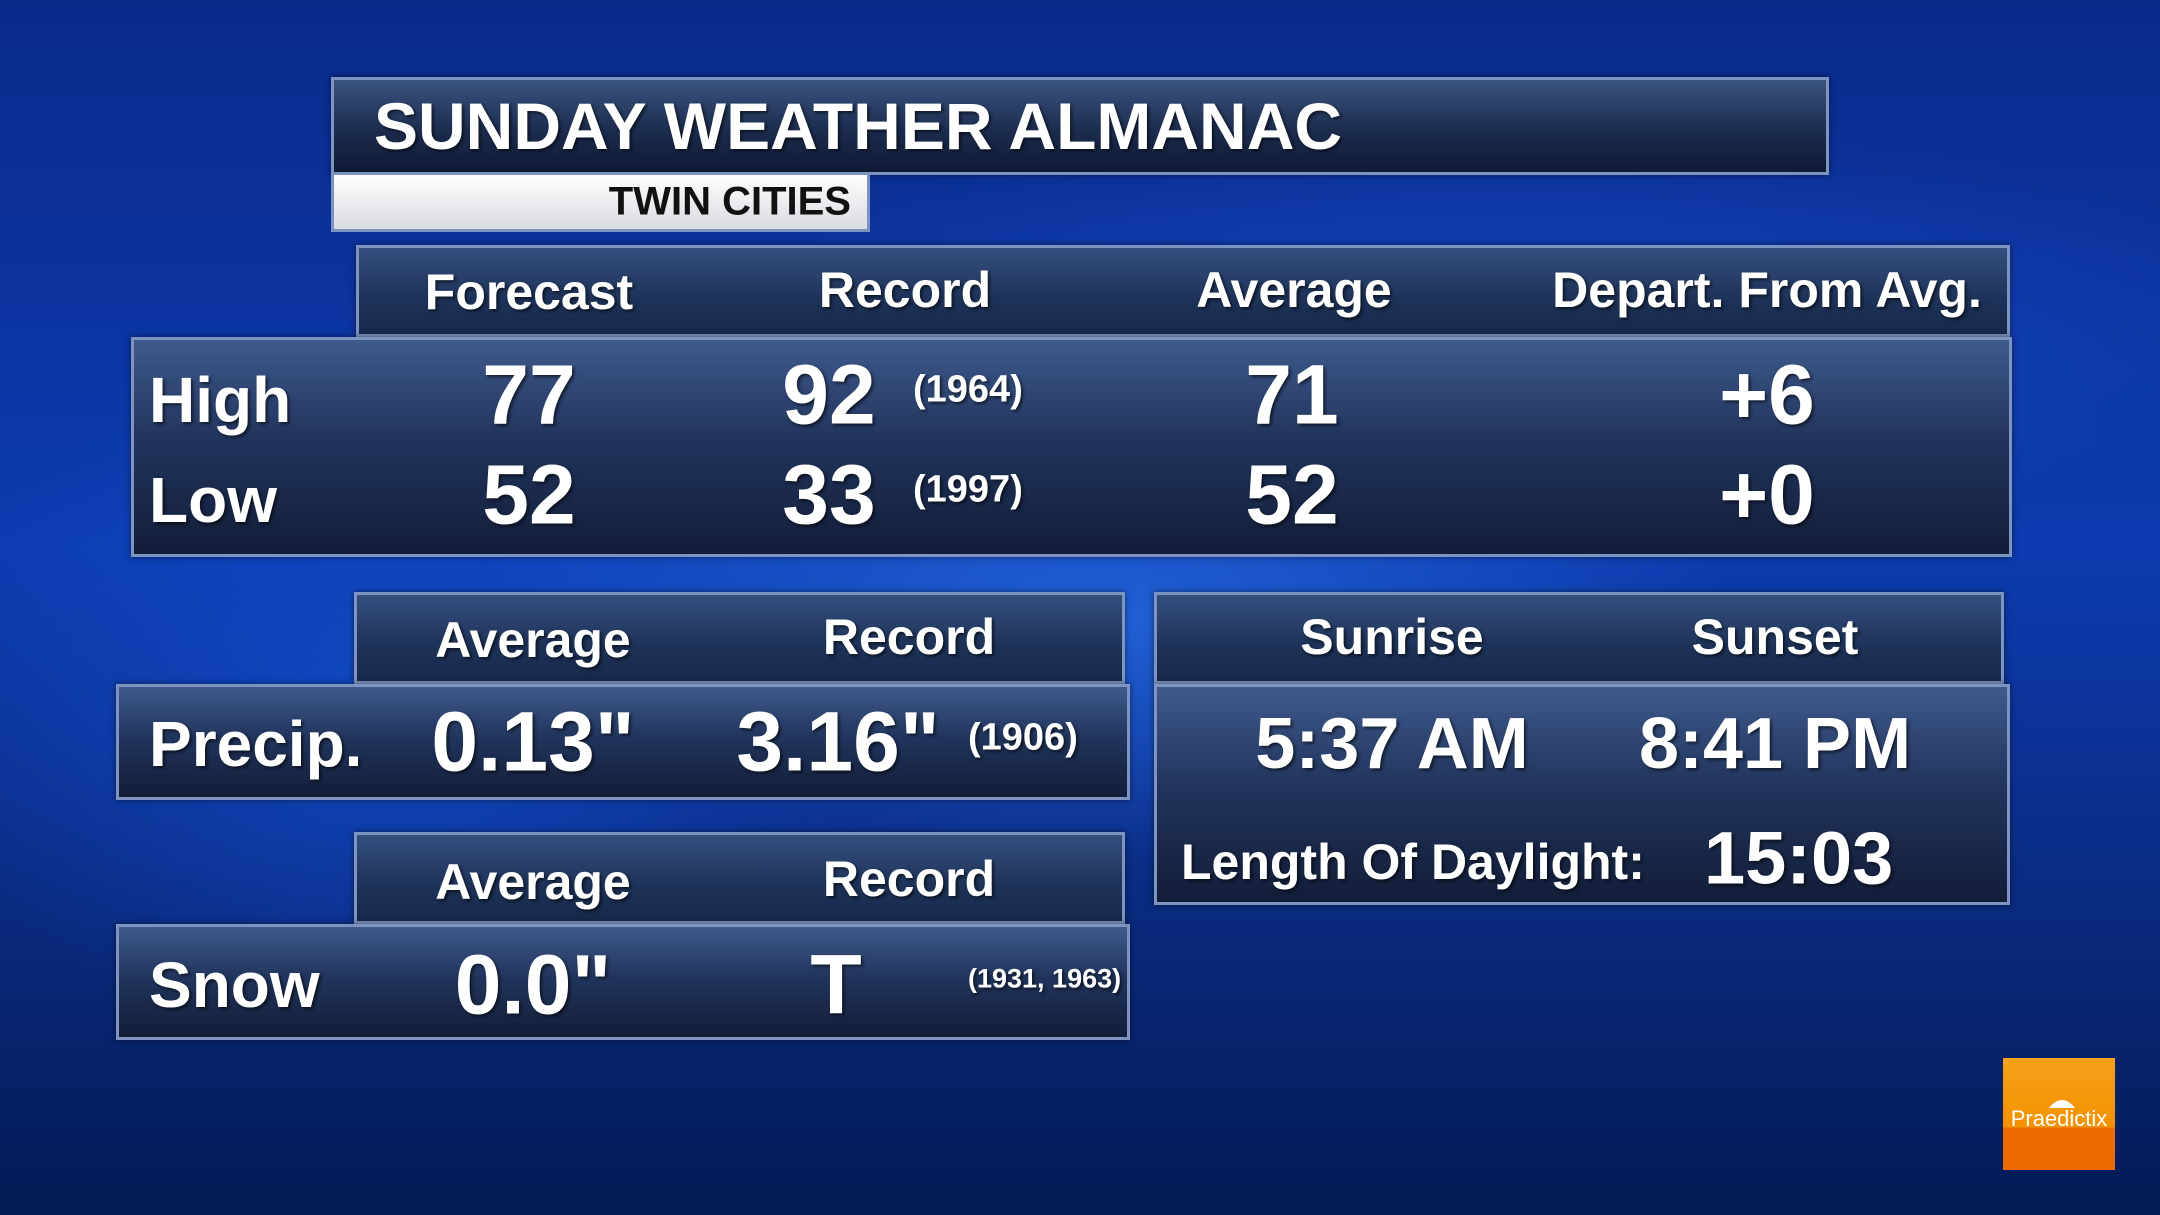  What do you see at coordinates (256, 744) in the screenshot?
I see `precip-label: Precip.` at bounding box center [256, 744].